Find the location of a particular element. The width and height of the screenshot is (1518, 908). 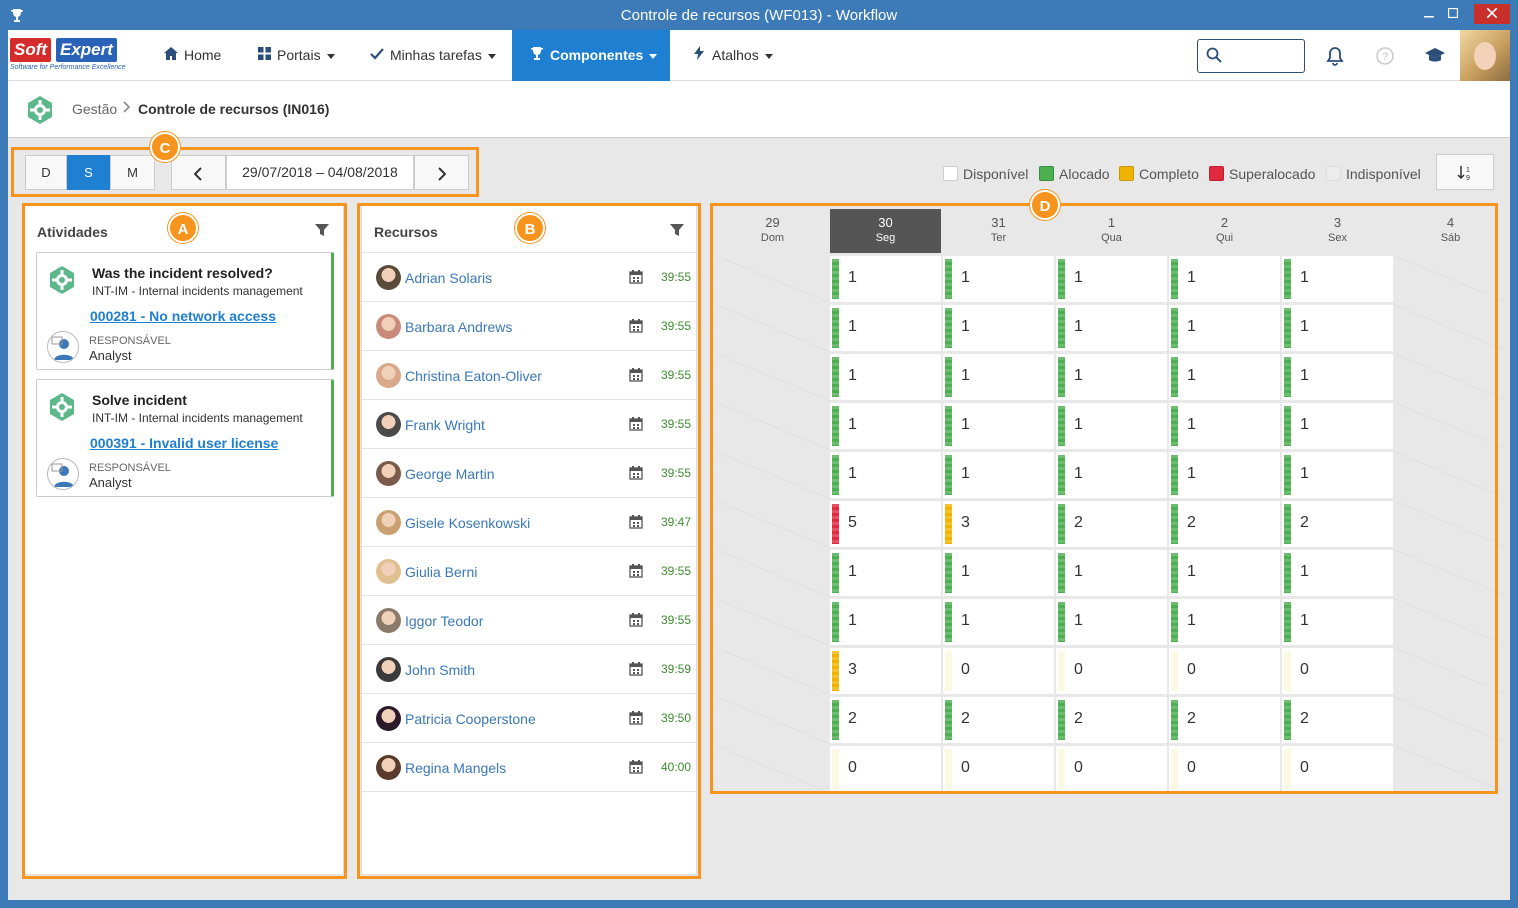

day-header: 30 Seg is located at coordinates (885, 231).